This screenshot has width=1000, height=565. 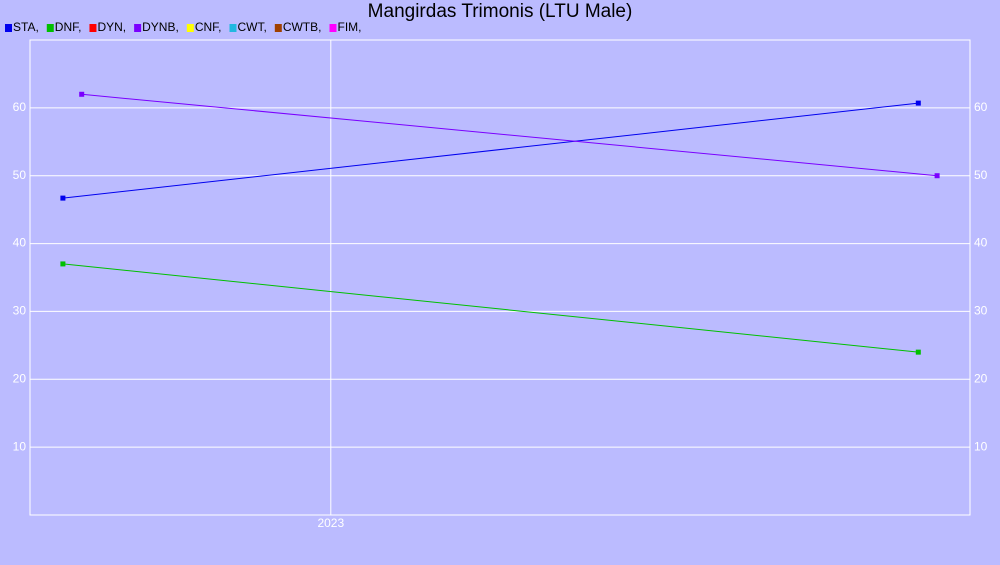 I want to click on y2-tick-label: 60, so click(x=981, y=107).